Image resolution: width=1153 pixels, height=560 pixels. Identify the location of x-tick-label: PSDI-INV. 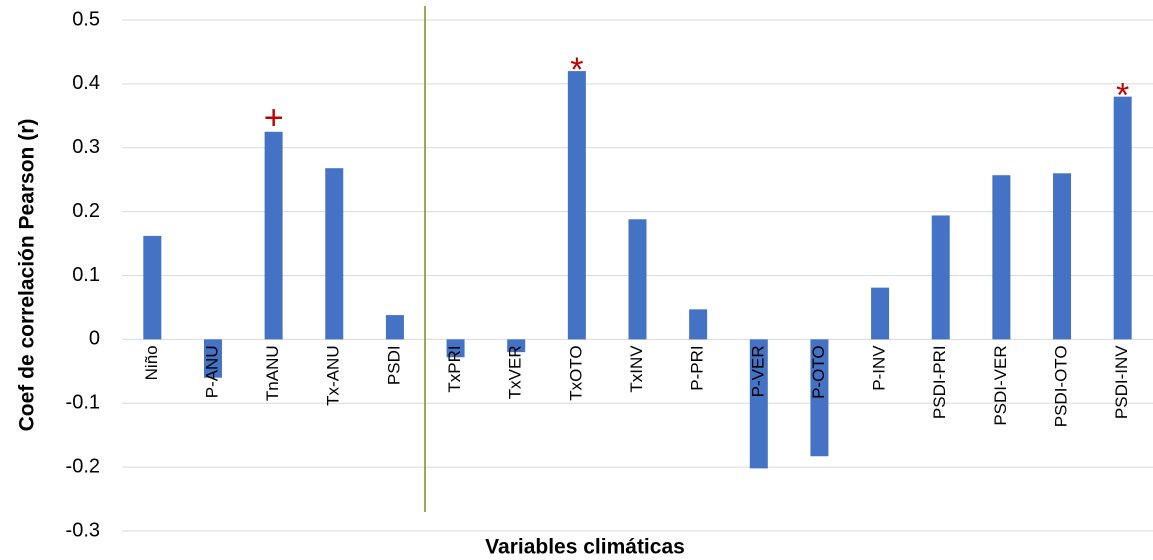
(1121, 382).